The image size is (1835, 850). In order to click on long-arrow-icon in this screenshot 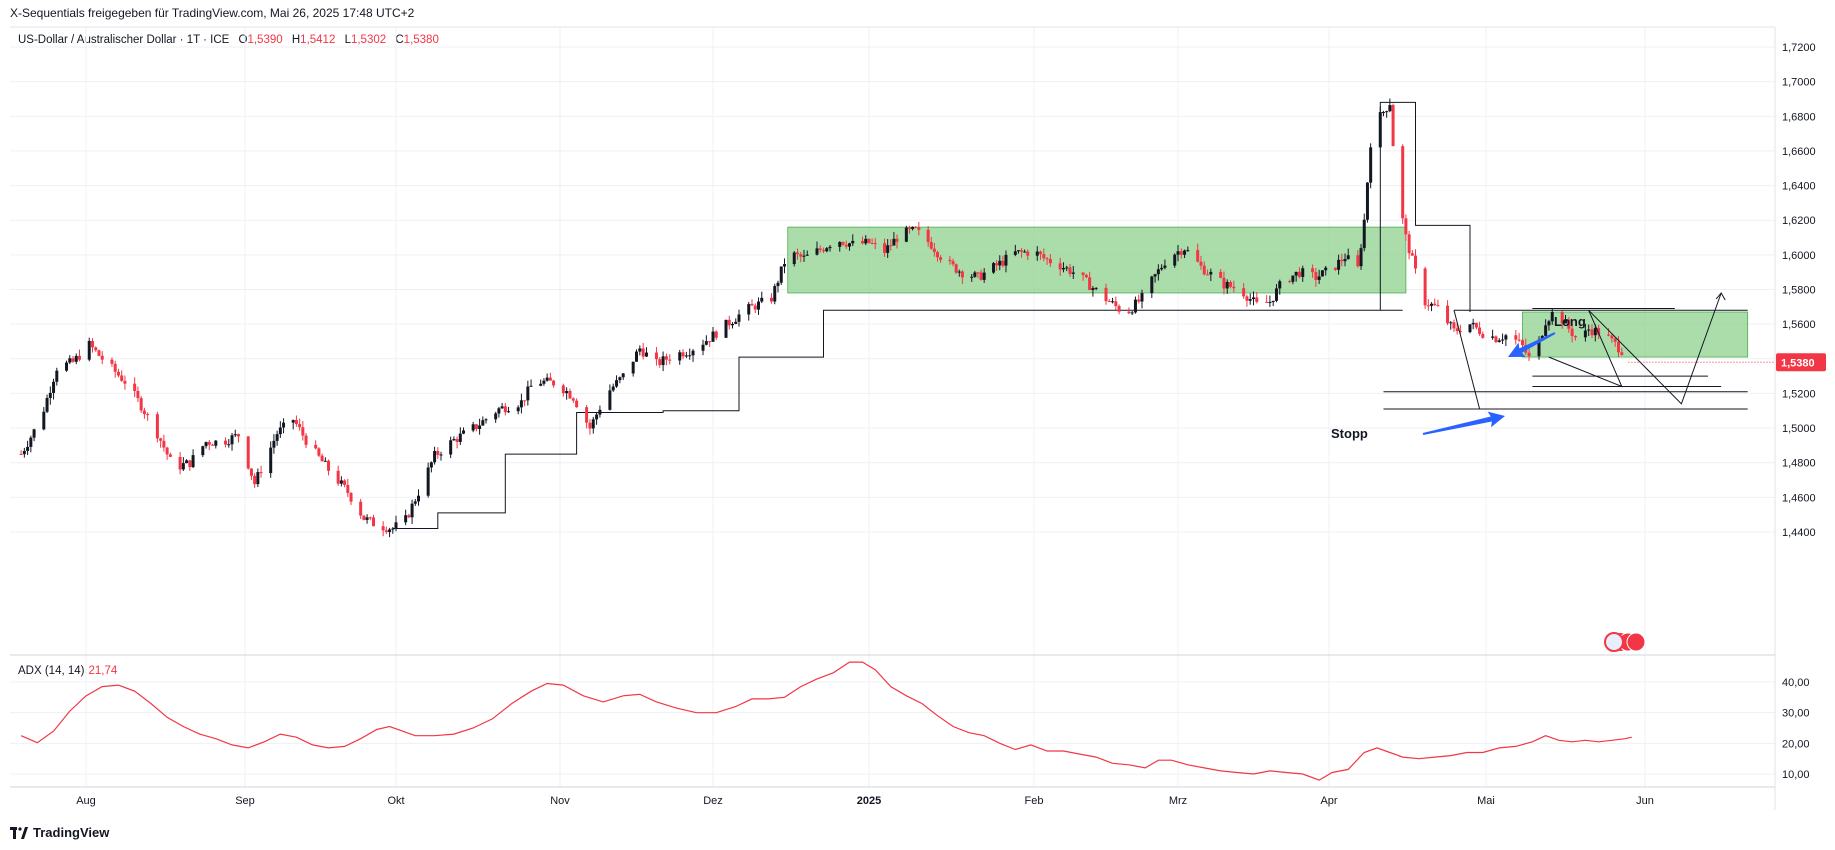, I will do `click(1531, 345)`.